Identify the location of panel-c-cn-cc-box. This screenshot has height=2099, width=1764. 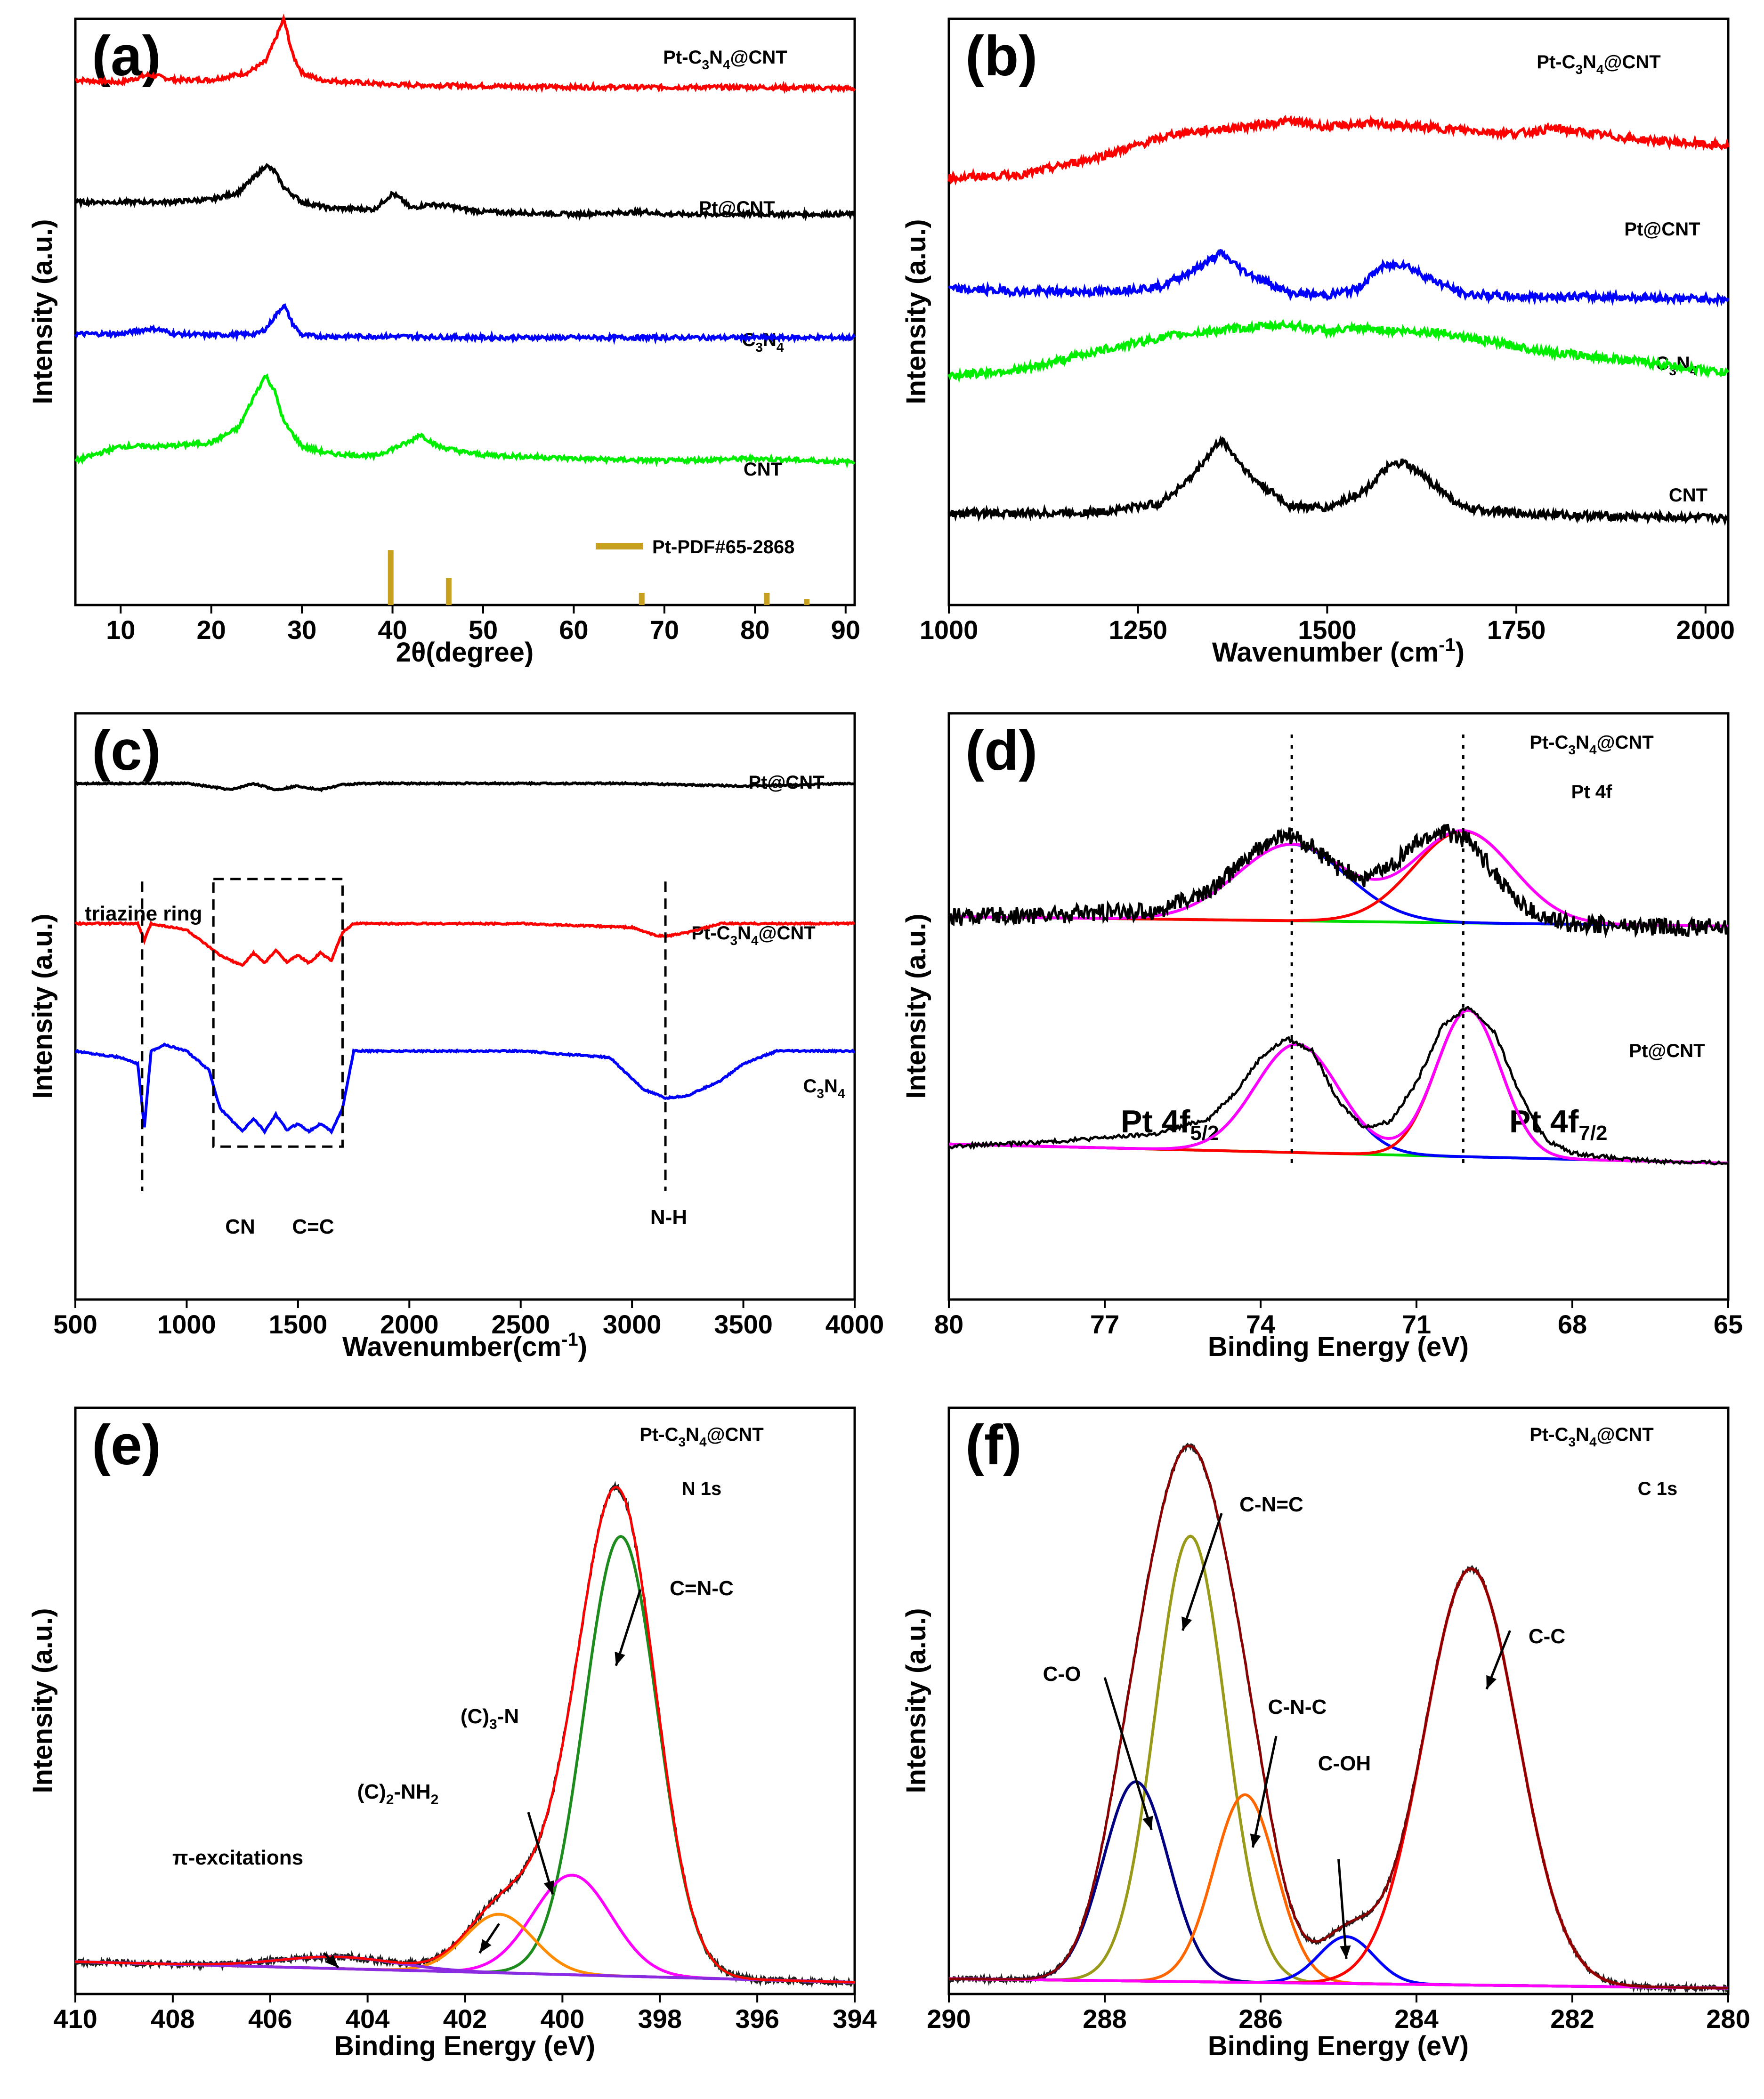
(278, 1013).